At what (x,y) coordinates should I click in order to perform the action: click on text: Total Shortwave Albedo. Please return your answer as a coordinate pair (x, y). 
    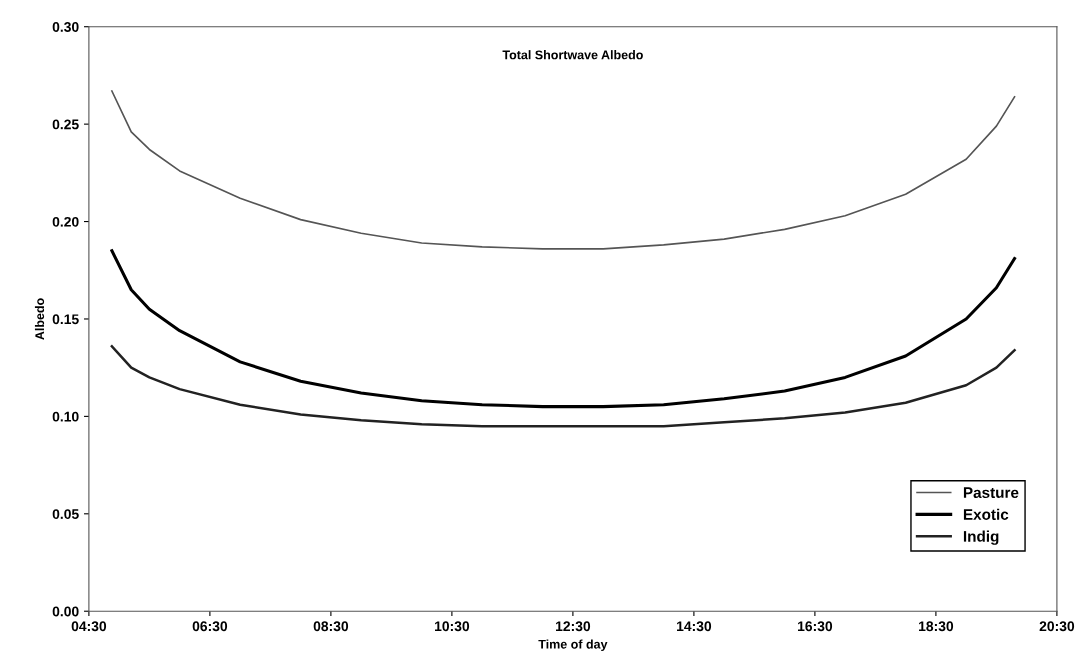
    Looking at the image, I should click on (572, 55).